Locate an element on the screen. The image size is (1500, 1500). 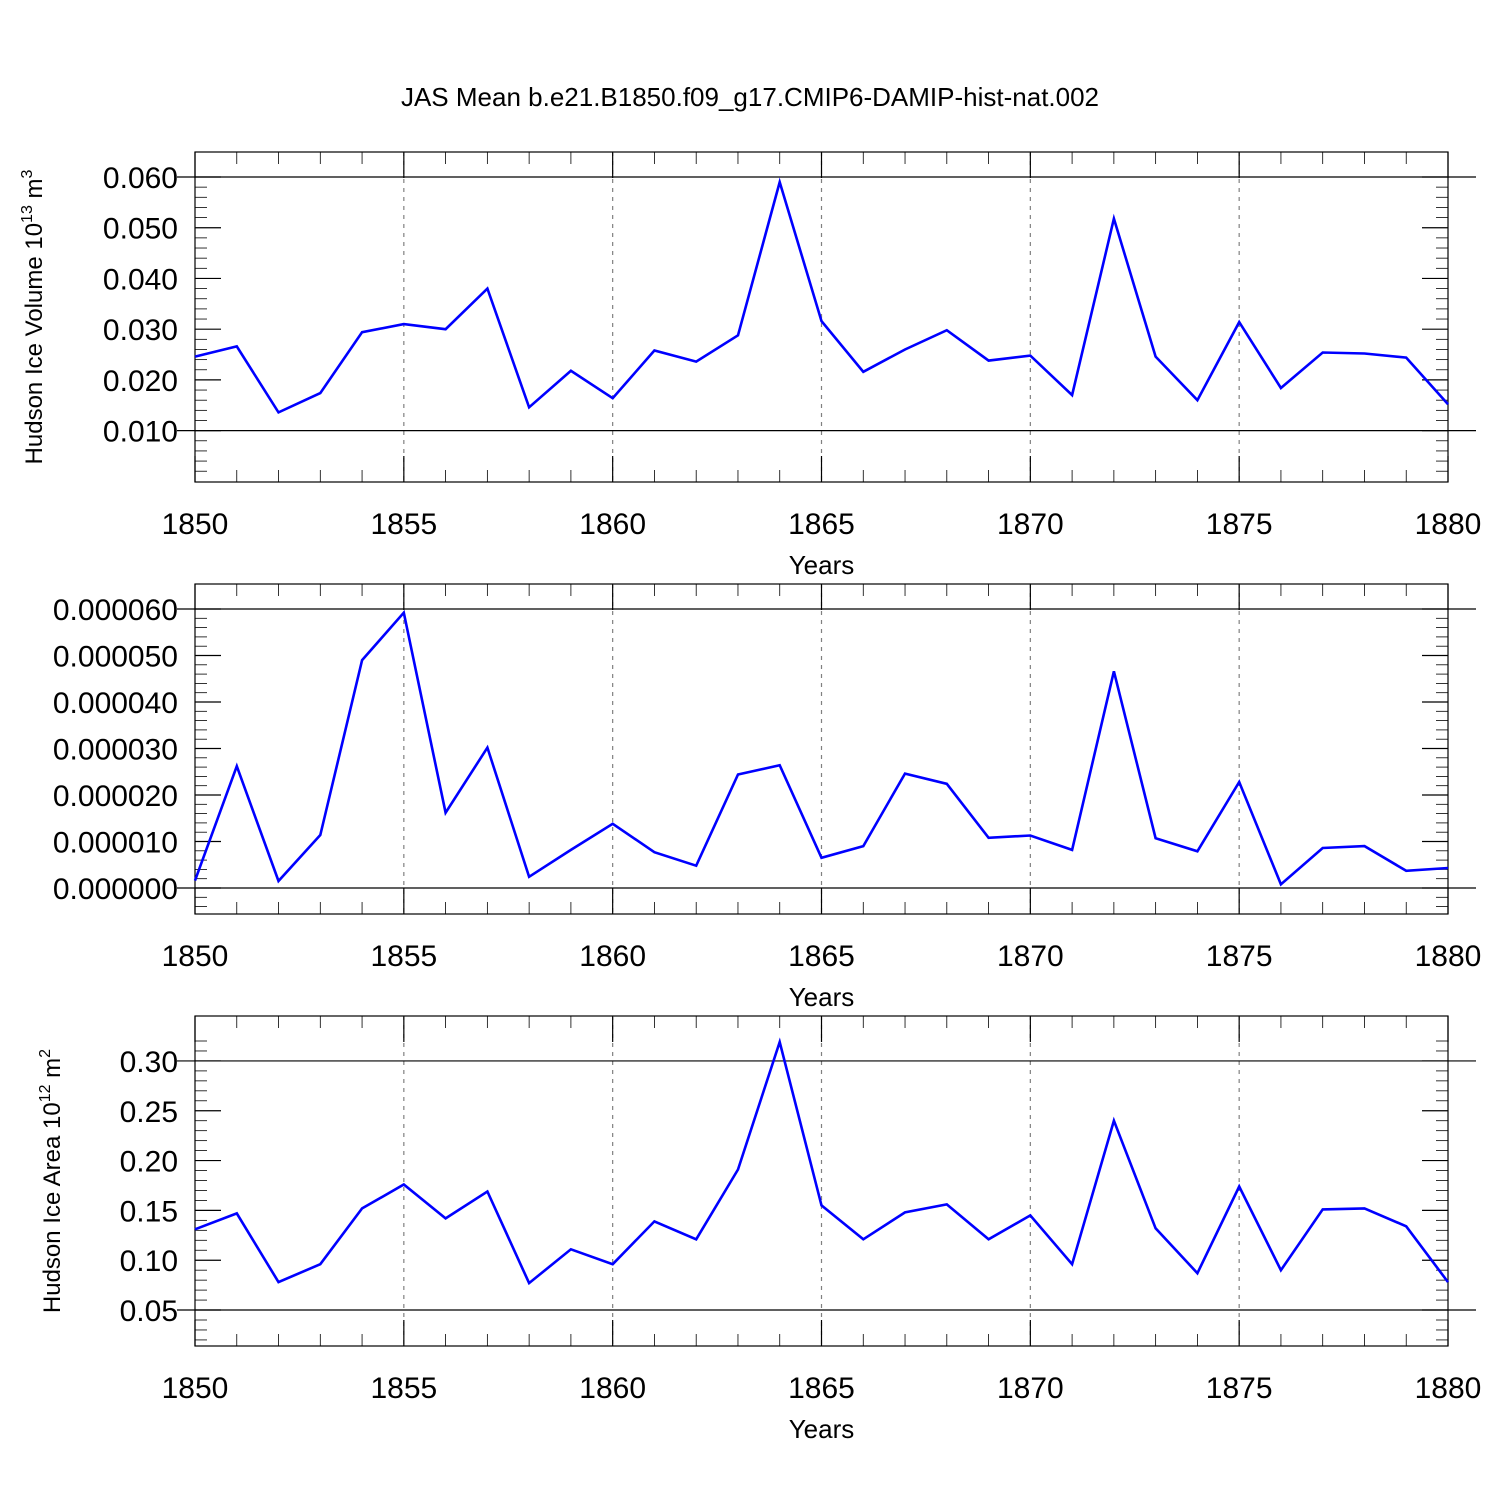
y-tick-label: 0.020 is located at coordinates (140, 381).